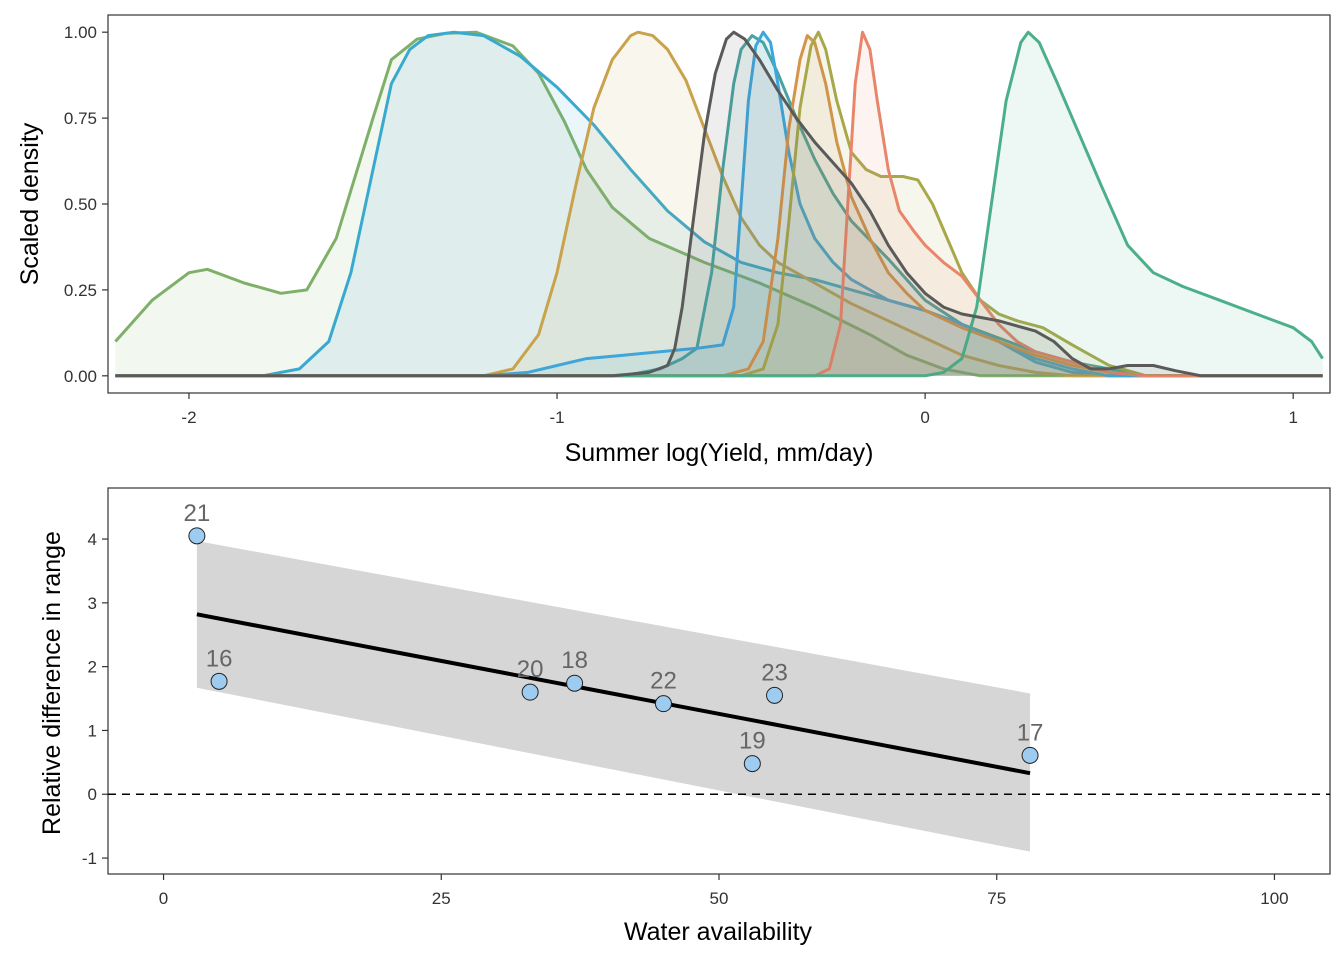 Image resolution: width=1344 pixels, height=960 pixels. What do you see at coordinates (92, 539) in the screenshot?
I see `scatter-y-tick-label: 4` at bounding box center [92, 539].